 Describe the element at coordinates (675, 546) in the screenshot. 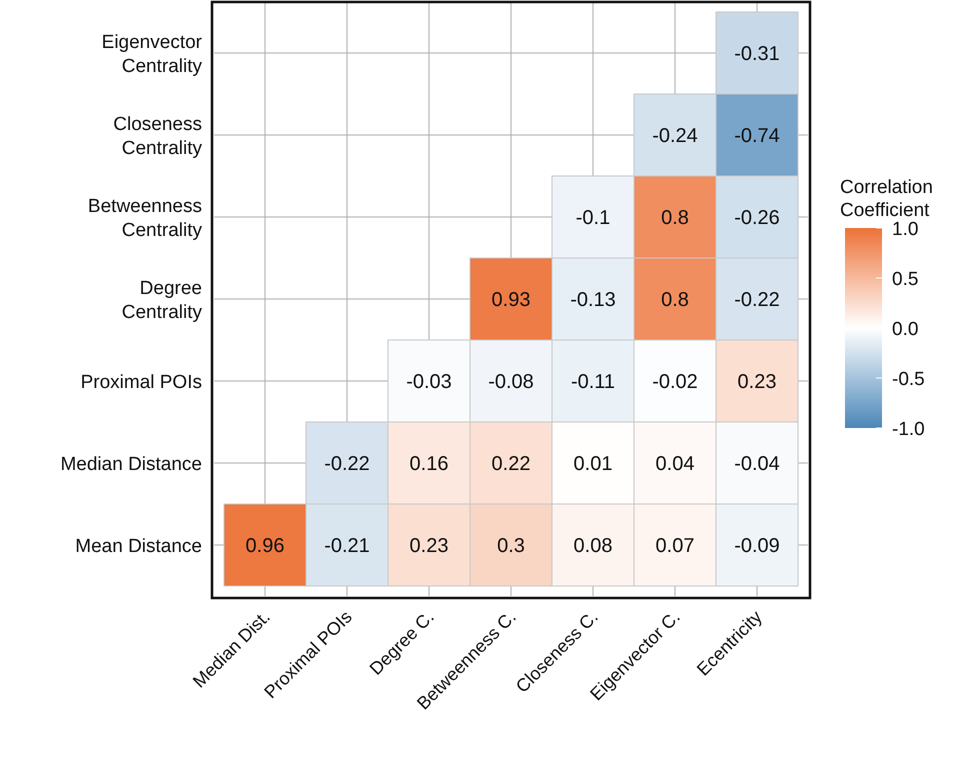

I see `data-label: 0.07` at that location.